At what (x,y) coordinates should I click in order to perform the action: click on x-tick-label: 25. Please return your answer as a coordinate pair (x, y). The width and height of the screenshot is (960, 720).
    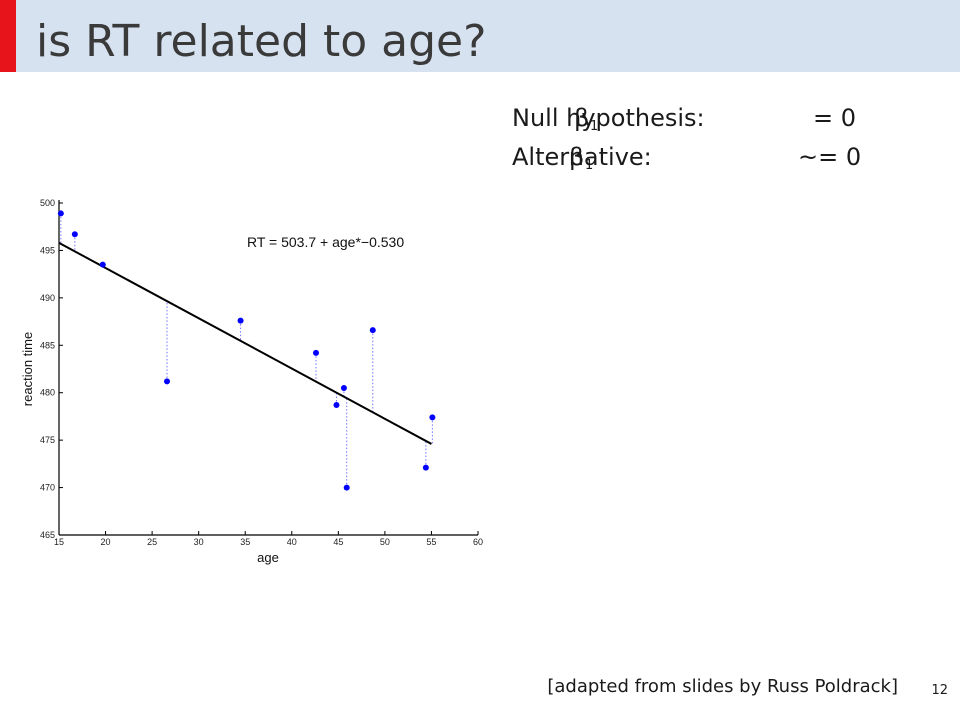
    Looking at the image, I should click on (152, 542).